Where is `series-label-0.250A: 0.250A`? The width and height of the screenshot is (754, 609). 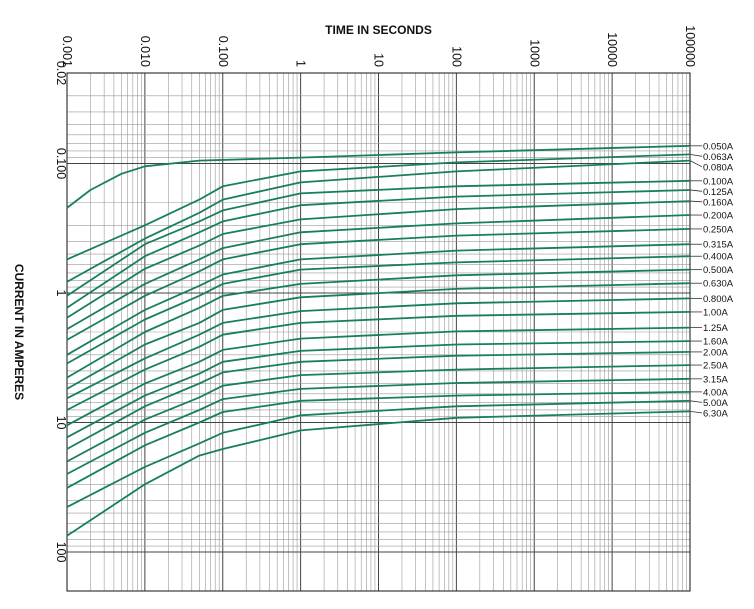 series-label-0.250A: 0.250A is located at coordinates (718, 229).